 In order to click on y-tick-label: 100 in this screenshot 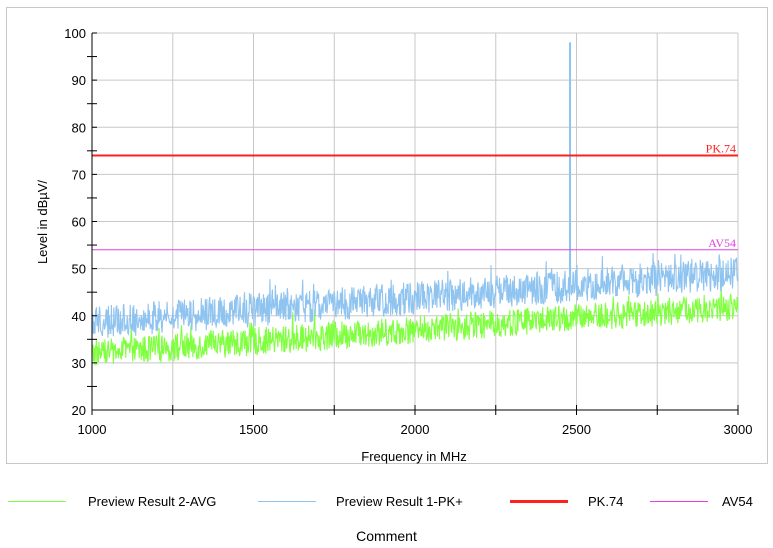, I will do `click(75, 33)`.